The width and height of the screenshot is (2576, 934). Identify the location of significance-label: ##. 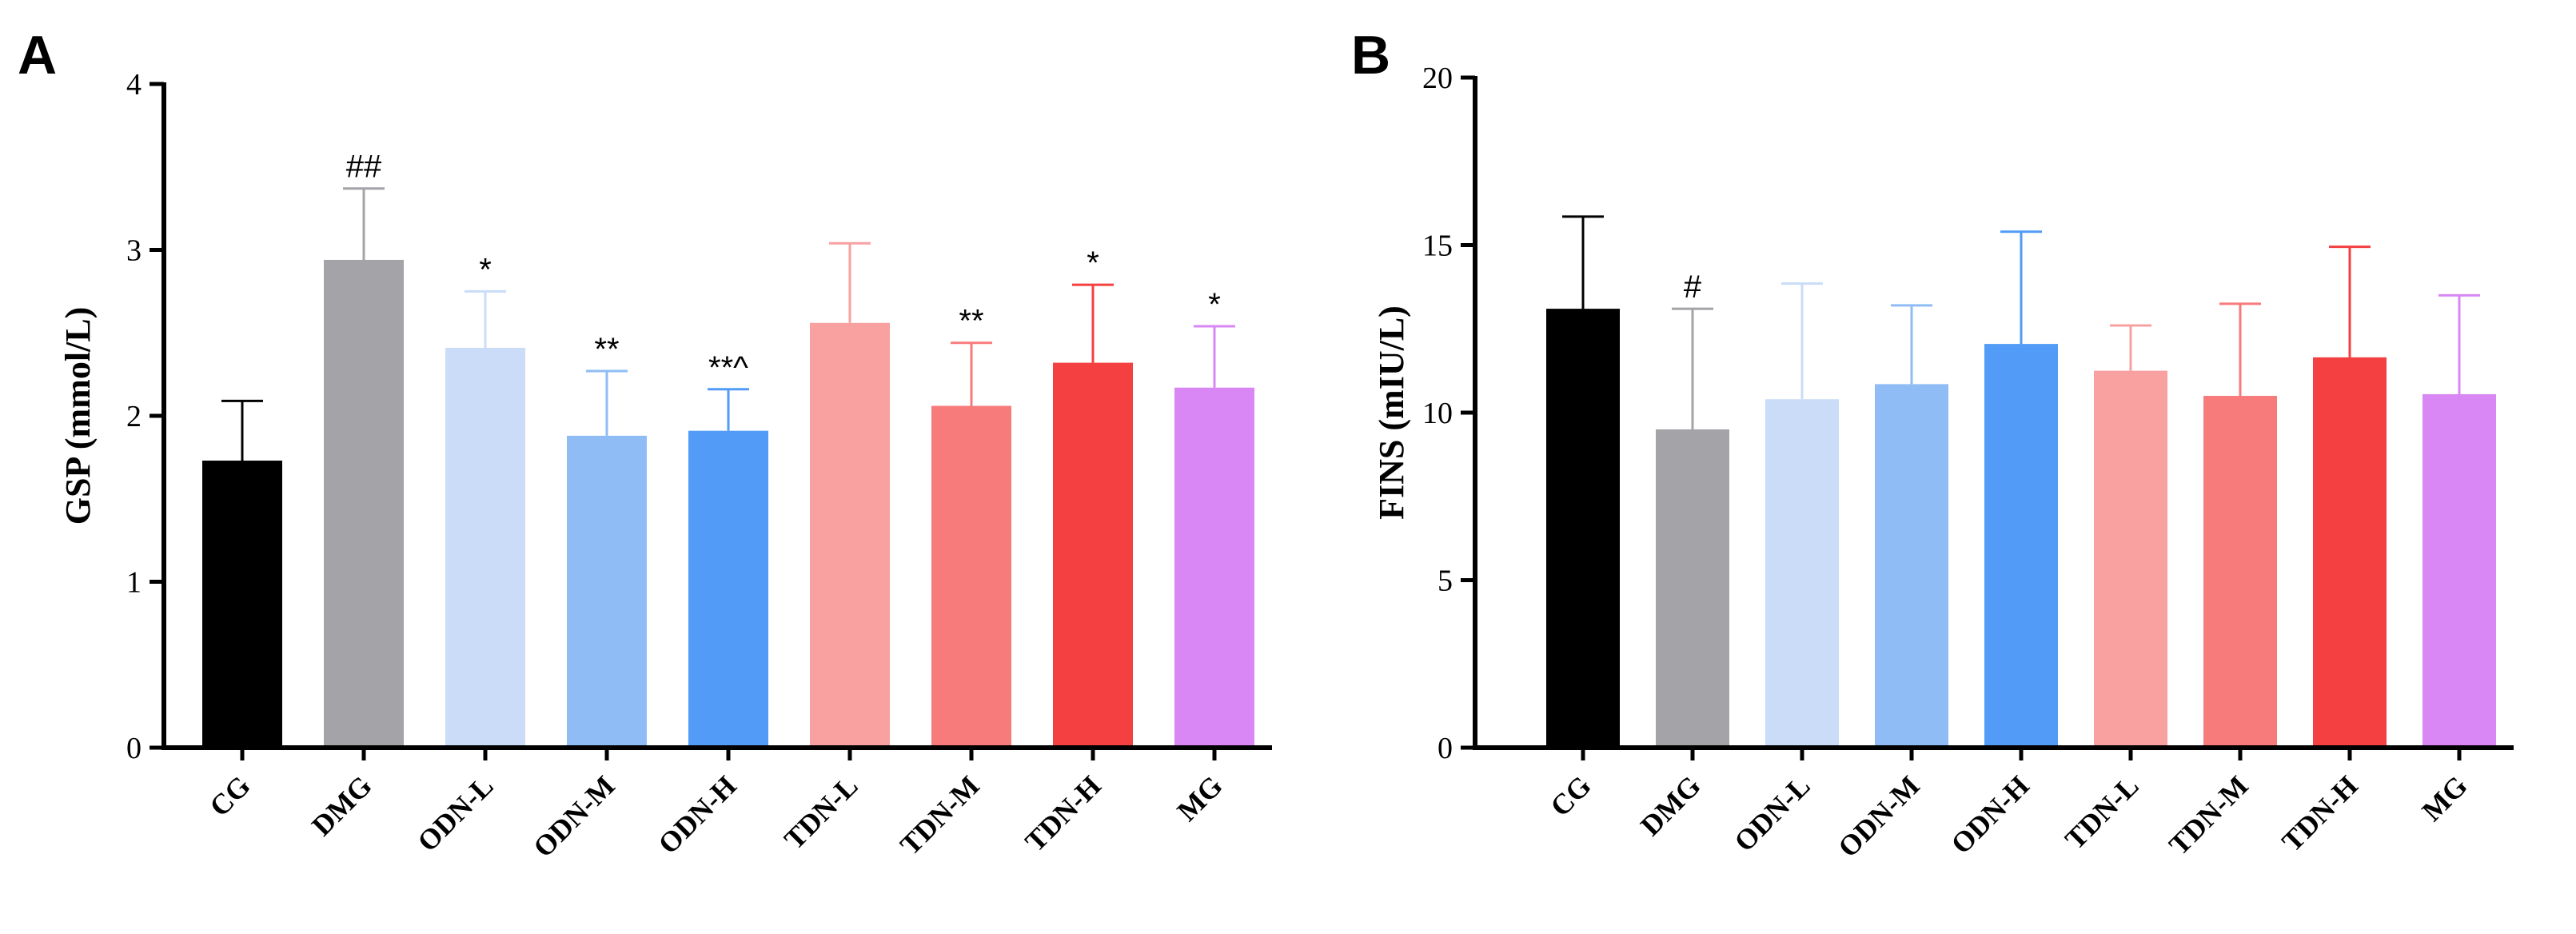
(364, 167).